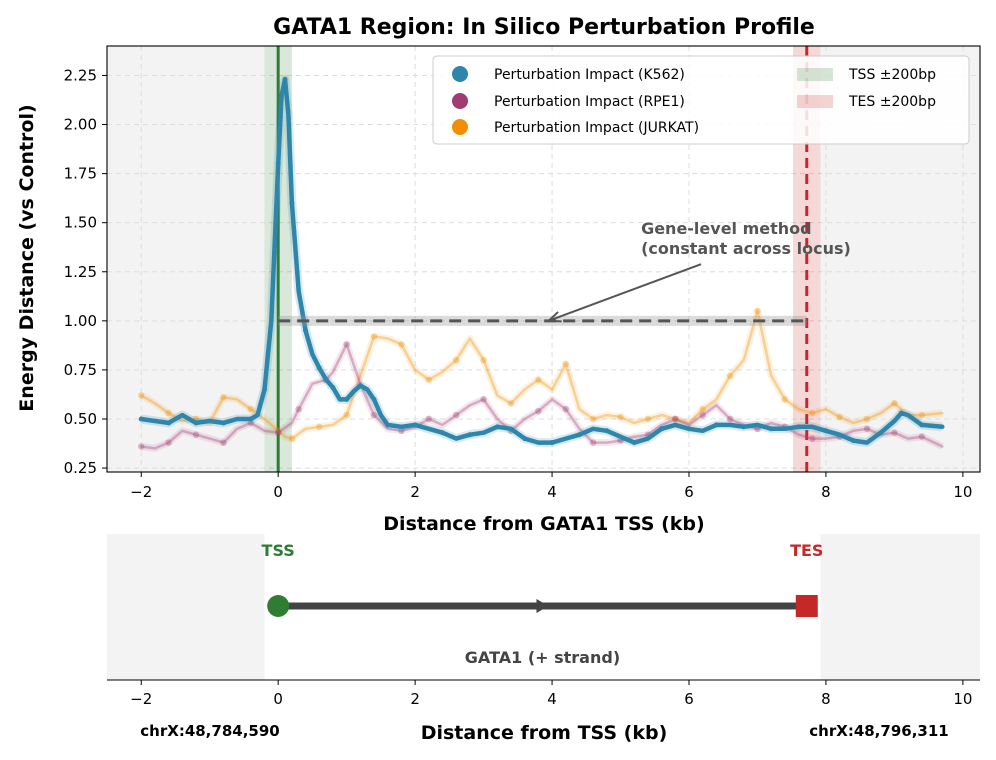 This screenshot has width=996, height=760. I want to click on tss-marker, so click(278, 606).